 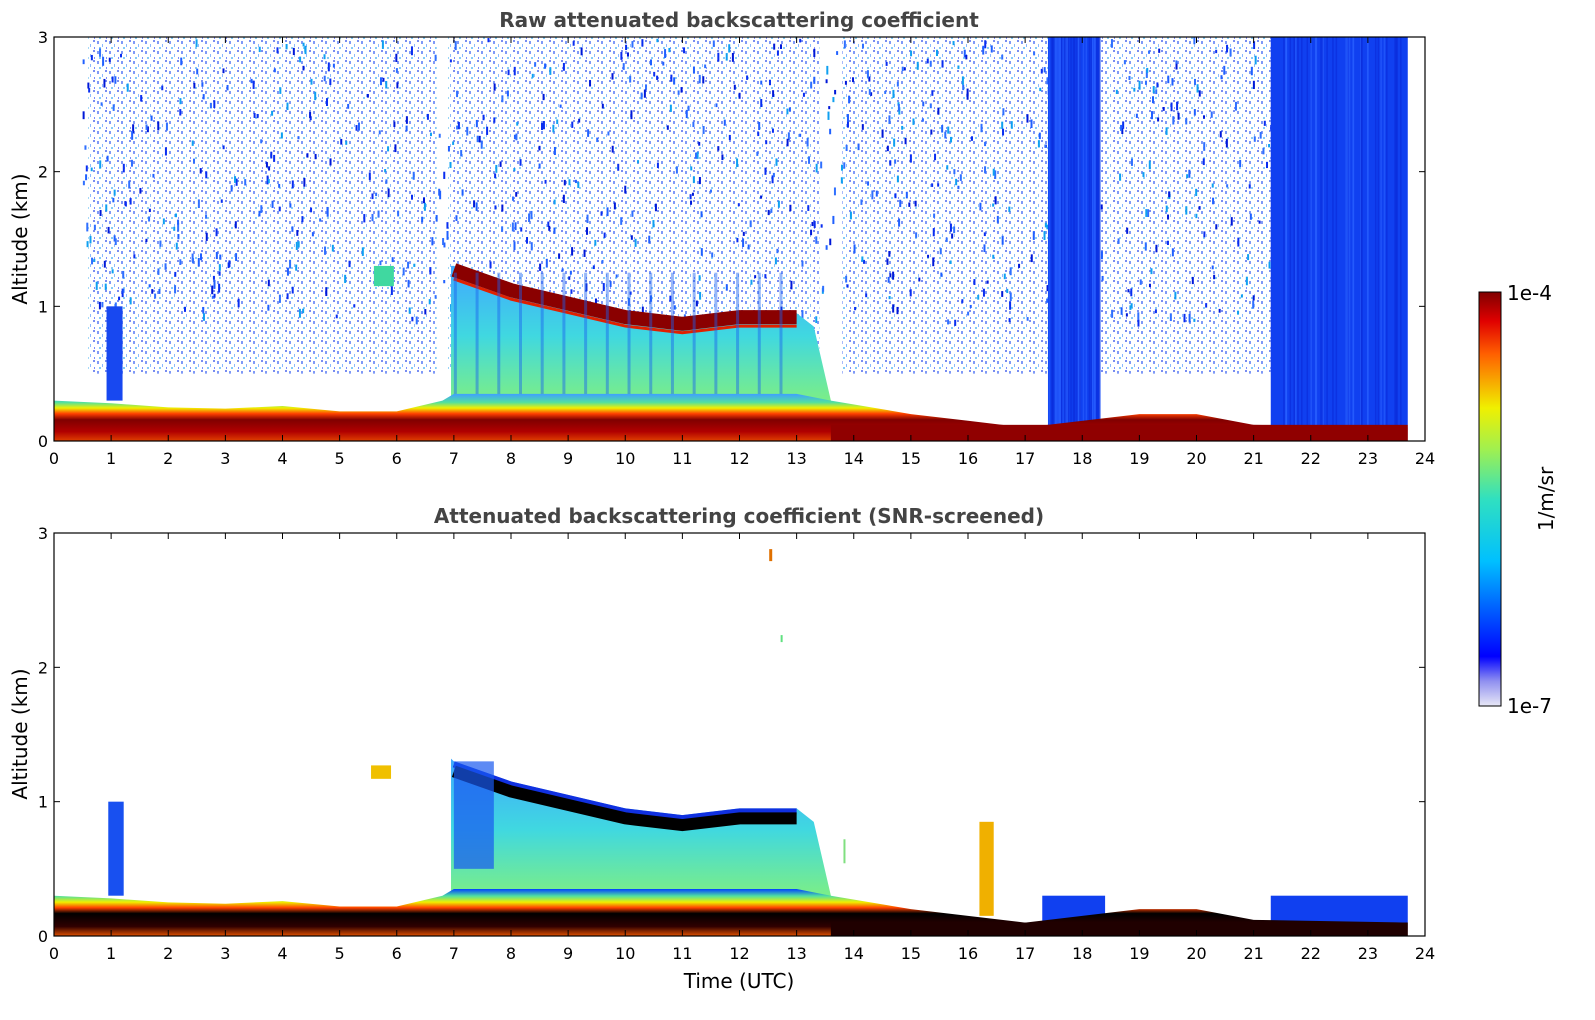 What do you see at coordinates (54, 953) in the screenshot?
I see `x-tick-label: 0` at bounding box center [54, 953].